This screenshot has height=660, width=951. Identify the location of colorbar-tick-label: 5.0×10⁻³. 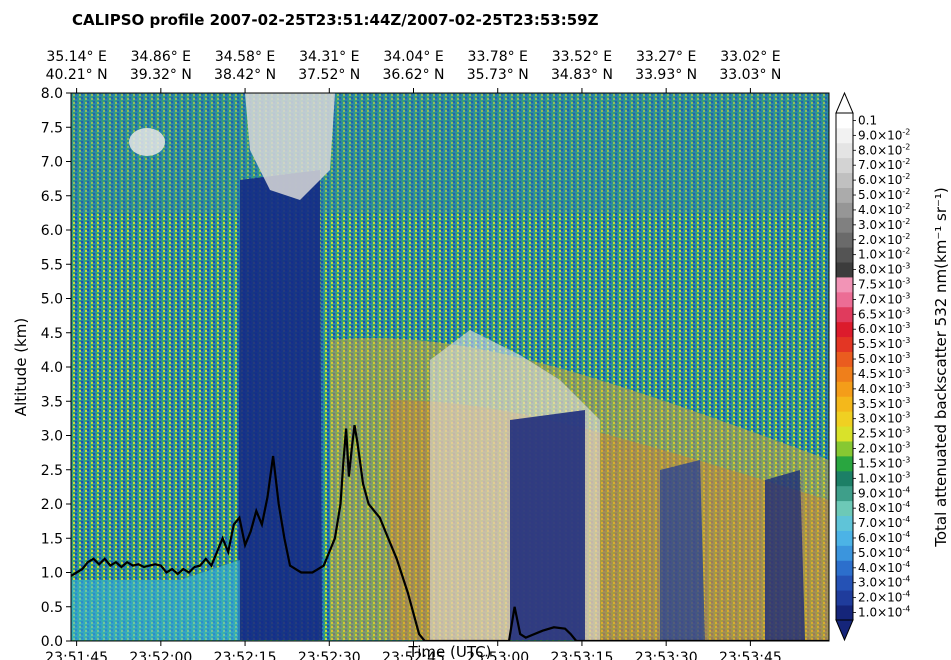
(884, 358).